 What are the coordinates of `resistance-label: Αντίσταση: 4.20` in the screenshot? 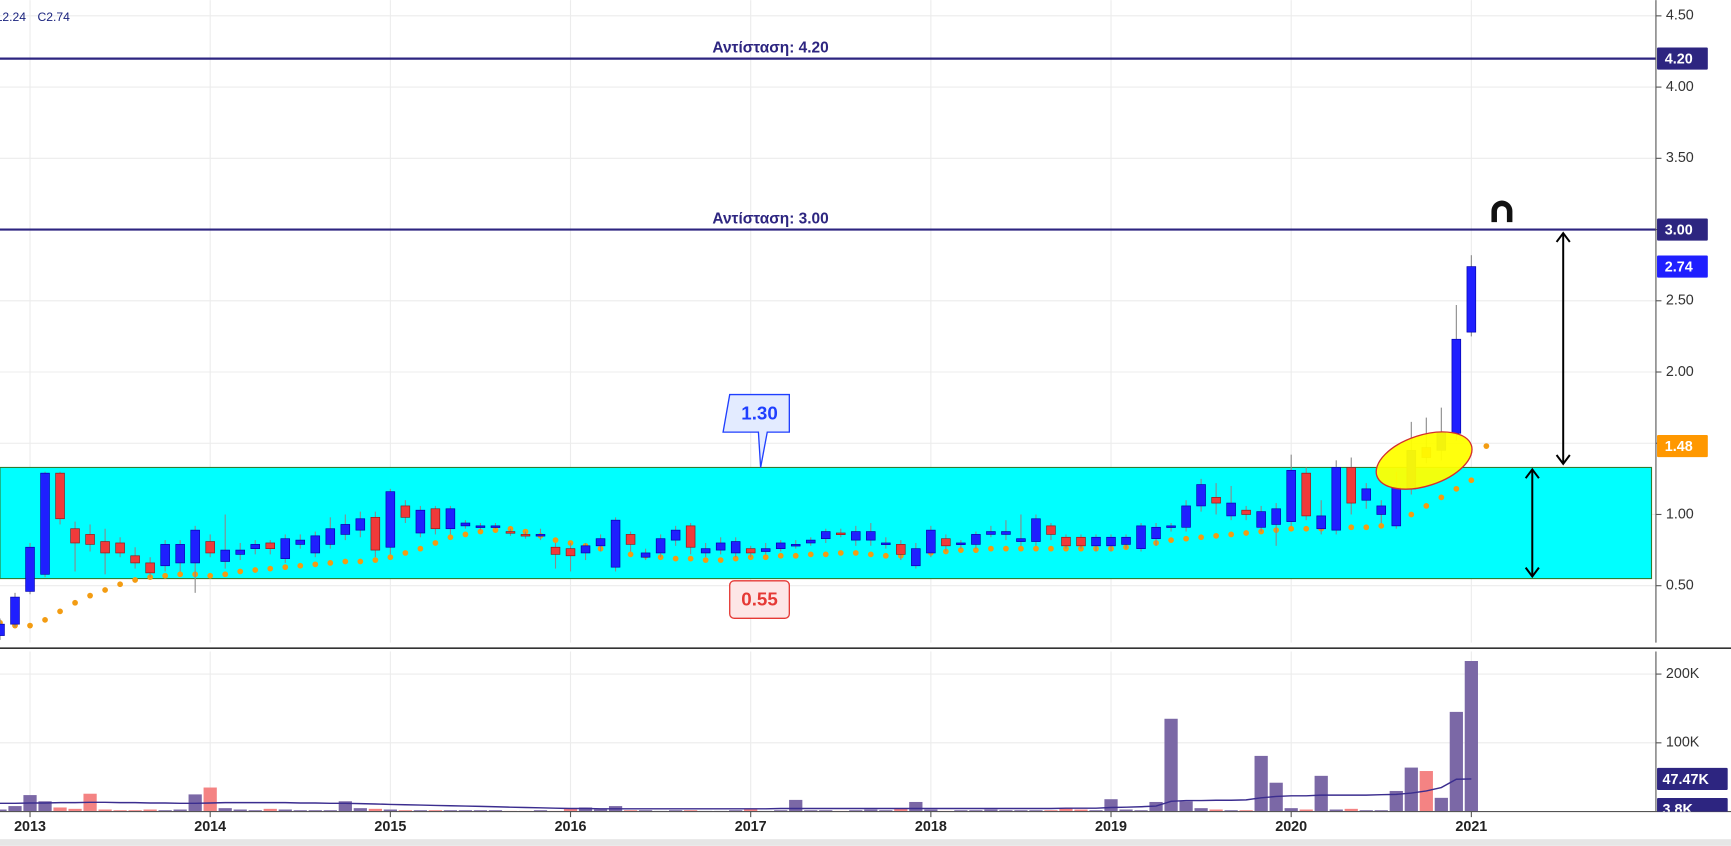 It's located at (770, 48).